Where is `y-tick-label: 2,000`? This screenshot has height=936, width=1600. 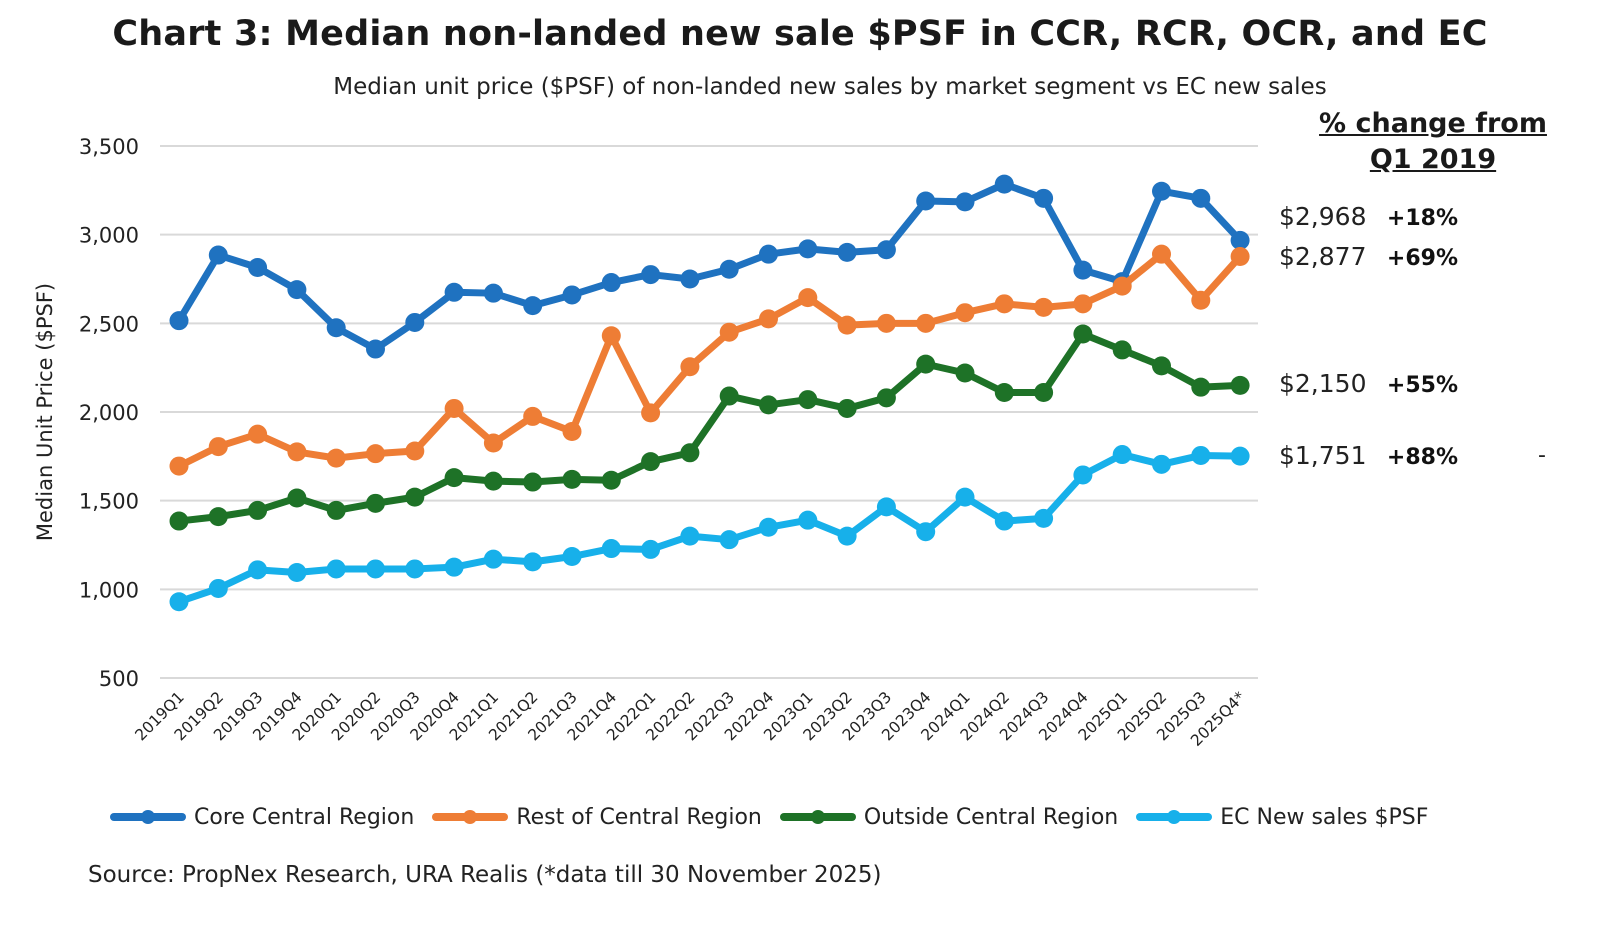 y-tick-label: 2,000 is located at coordinates (109, 413).